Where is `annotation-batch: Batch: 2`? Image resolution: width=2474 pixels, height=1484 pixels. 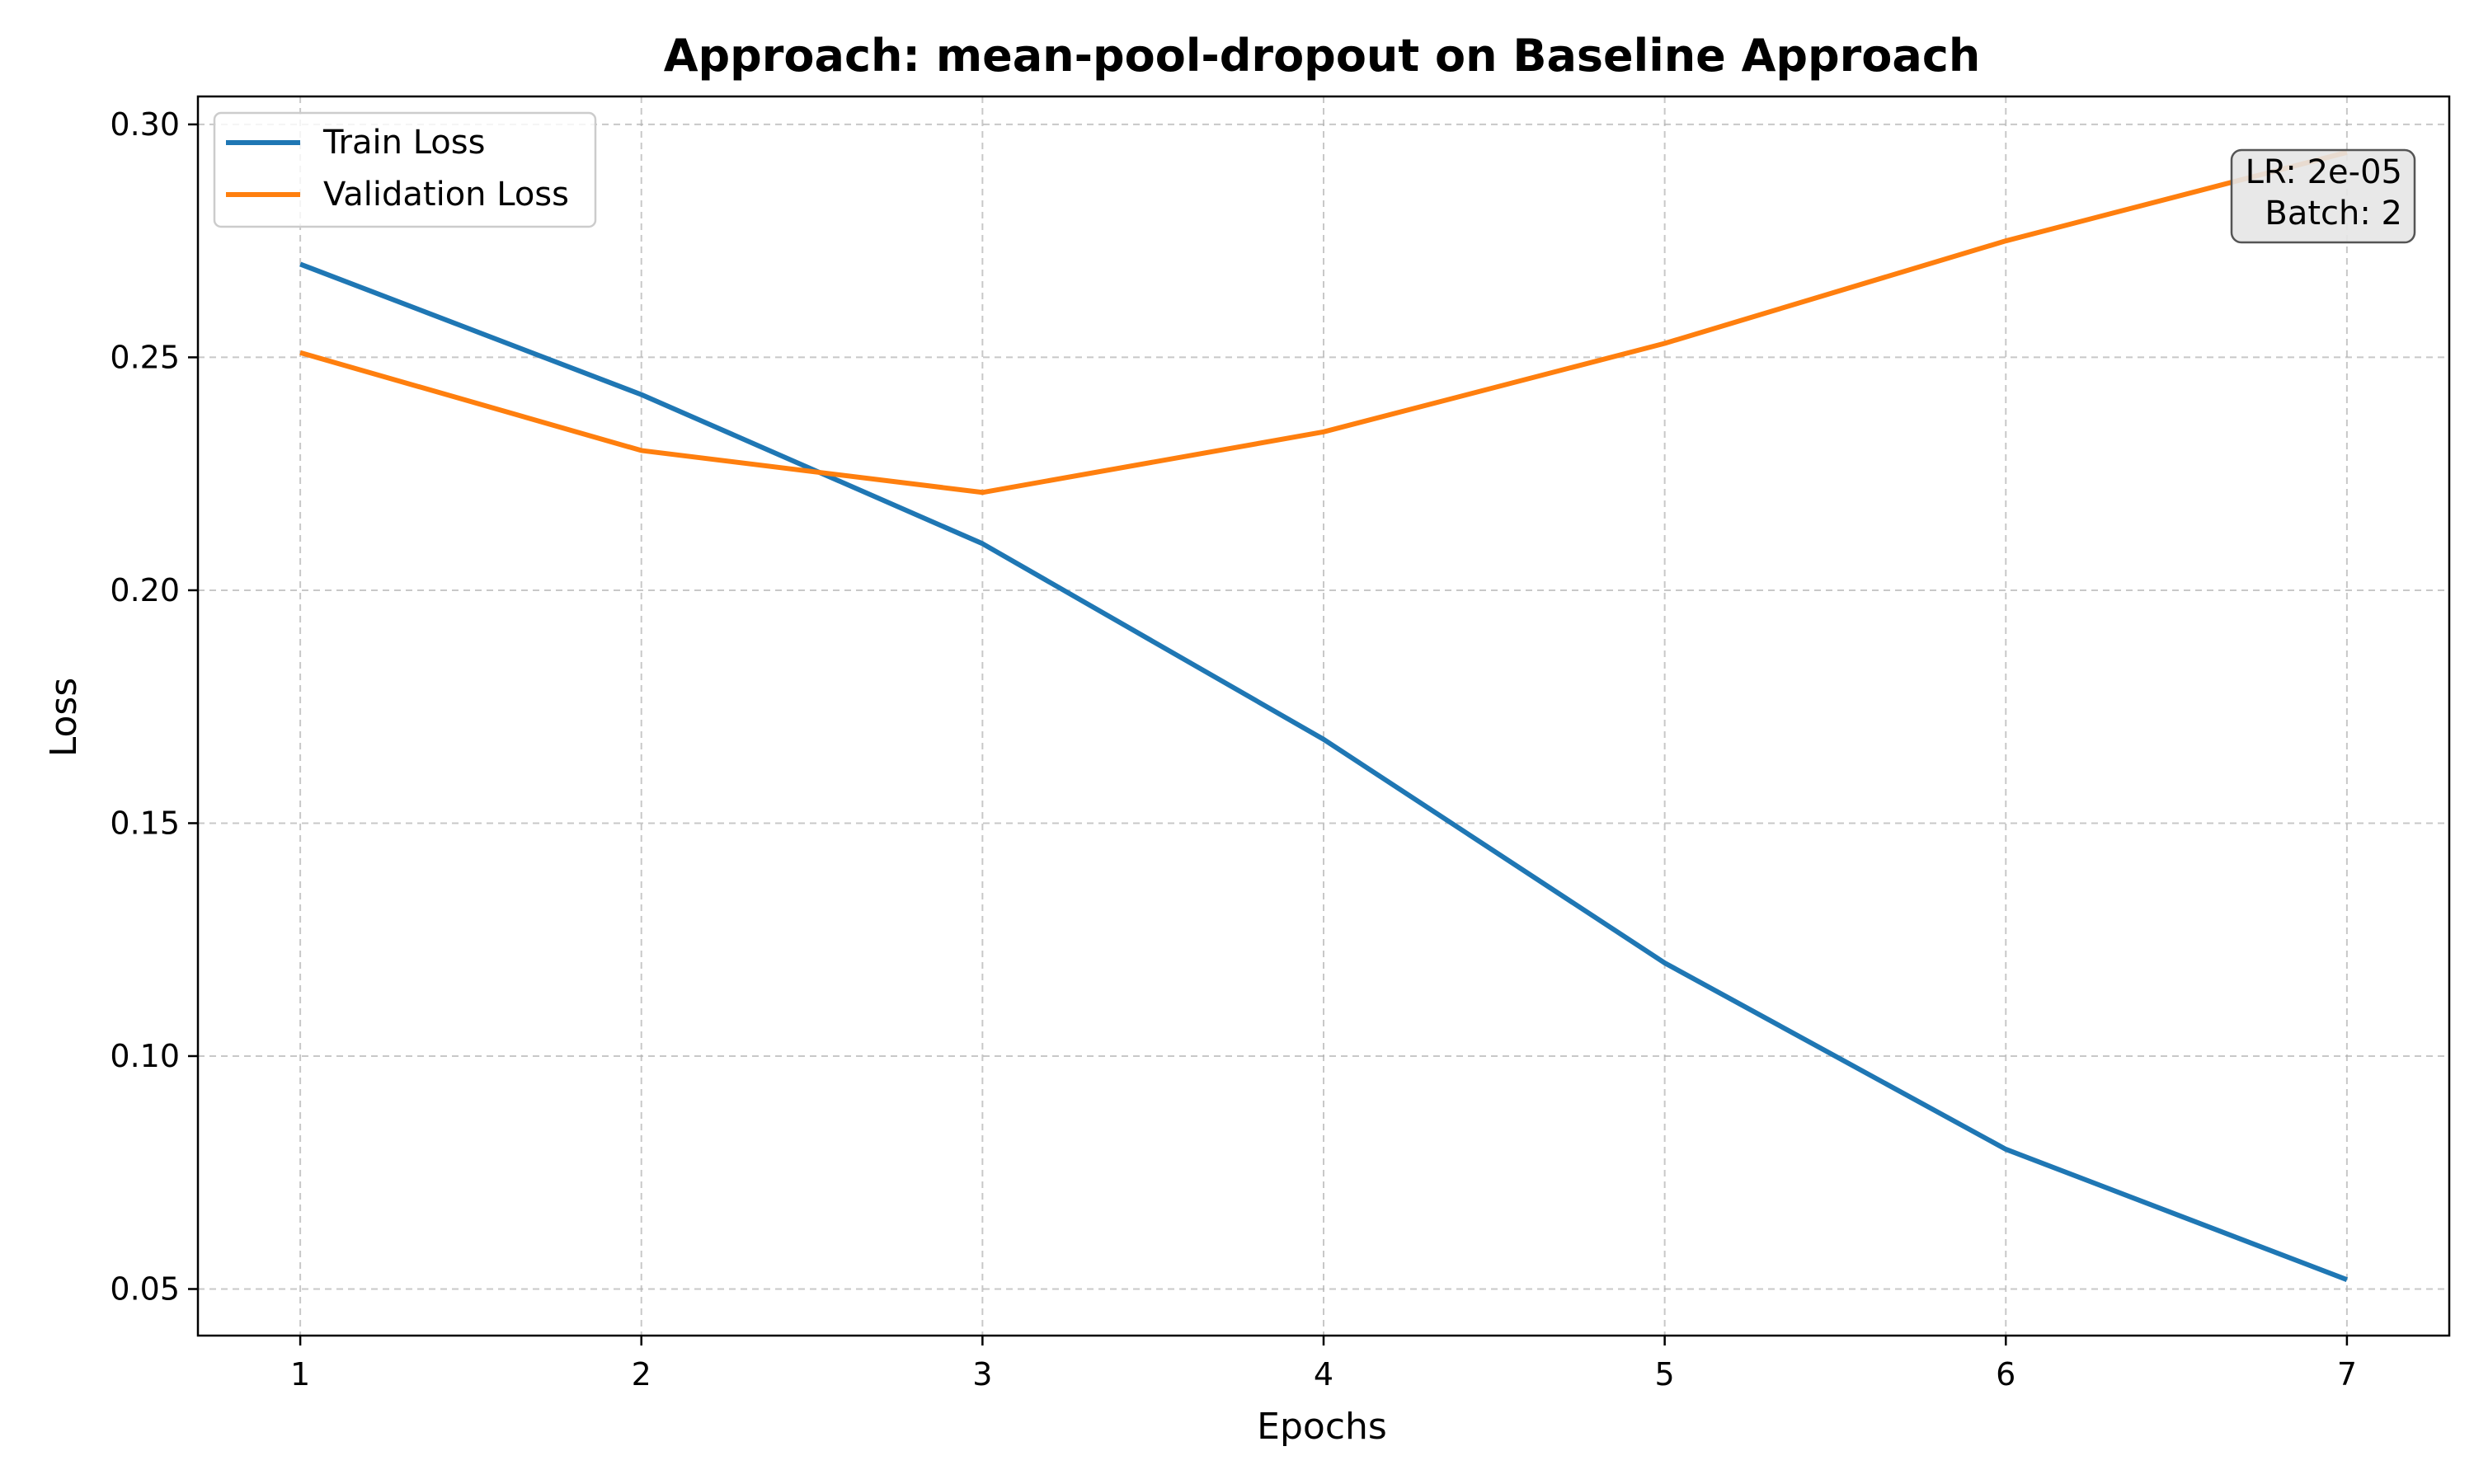
annotation-batch: Batch: 2 is located at coordinates (2333, 213).